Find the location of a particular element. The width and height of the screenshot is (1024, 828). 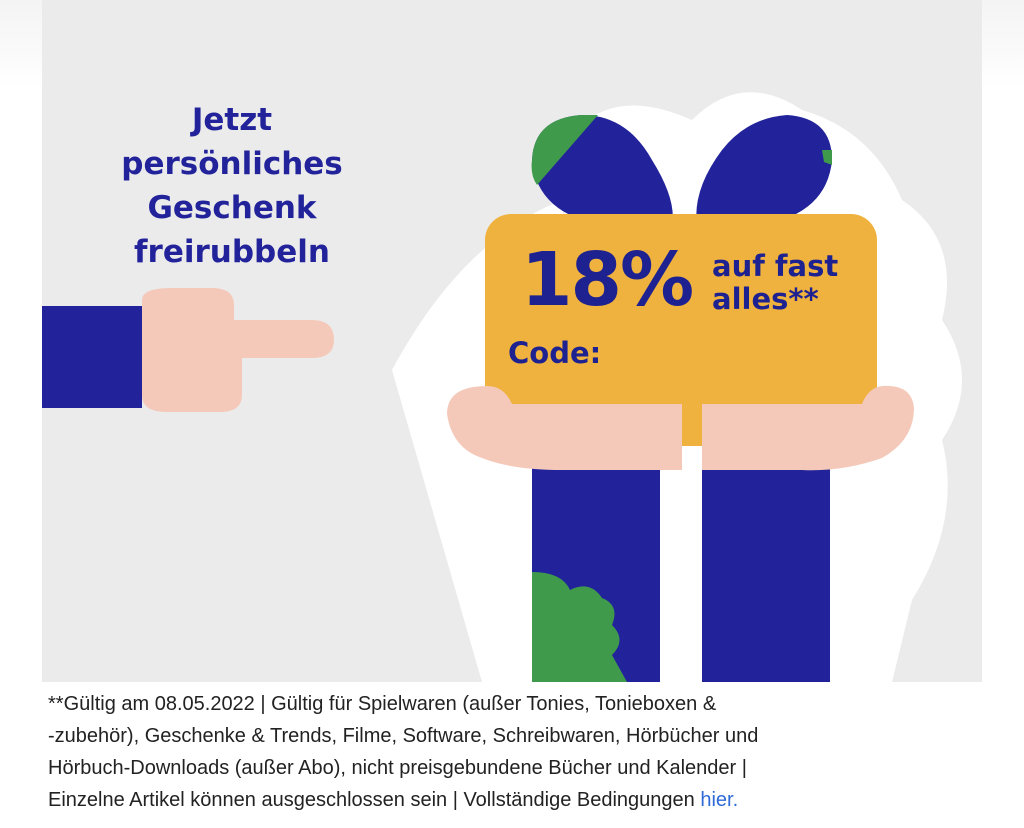

gift-bow-icon is located at coordinates (681, 170).